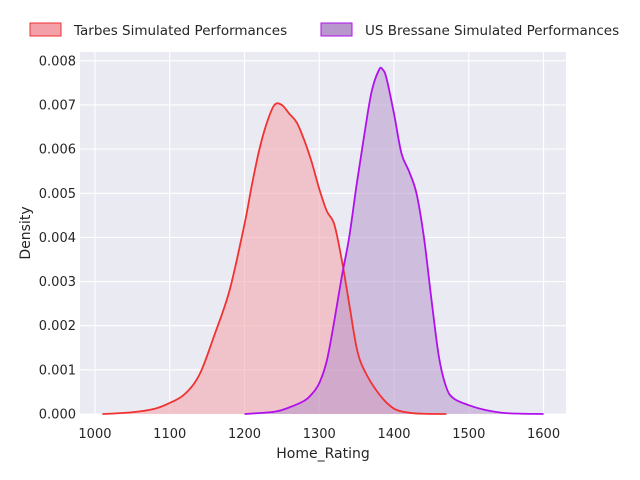  Describe the element at coordinates (45, 29) in the screenshot. I see `legend-swatch-tarbes` at that location.